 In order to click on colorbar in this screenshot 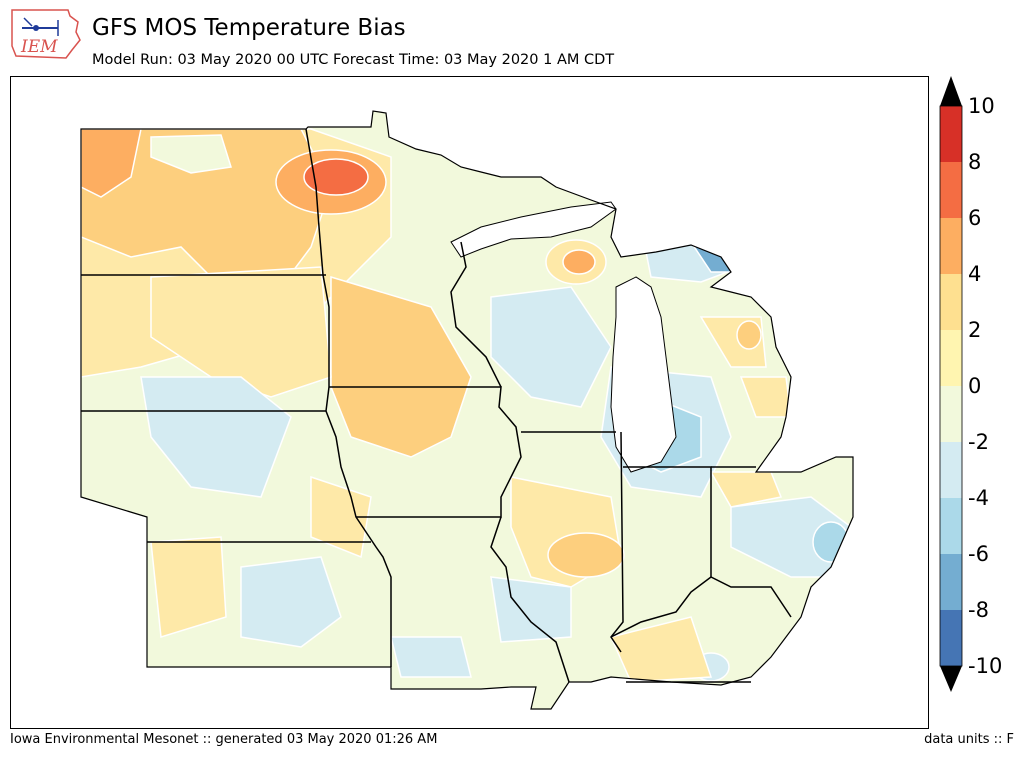, I will do `click(976, 386)`.